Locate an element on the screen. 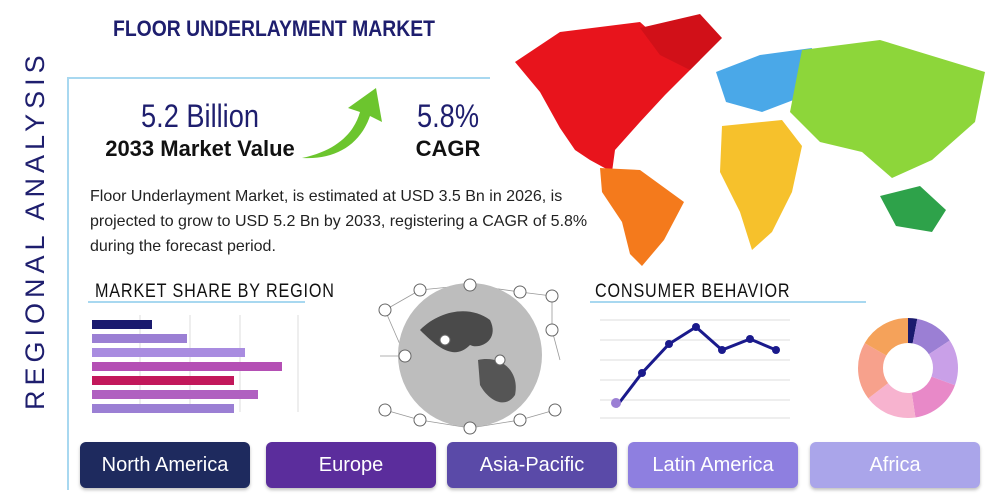 The image size is (1000, 500). globe-illustration is located at coordinates (470, 356).